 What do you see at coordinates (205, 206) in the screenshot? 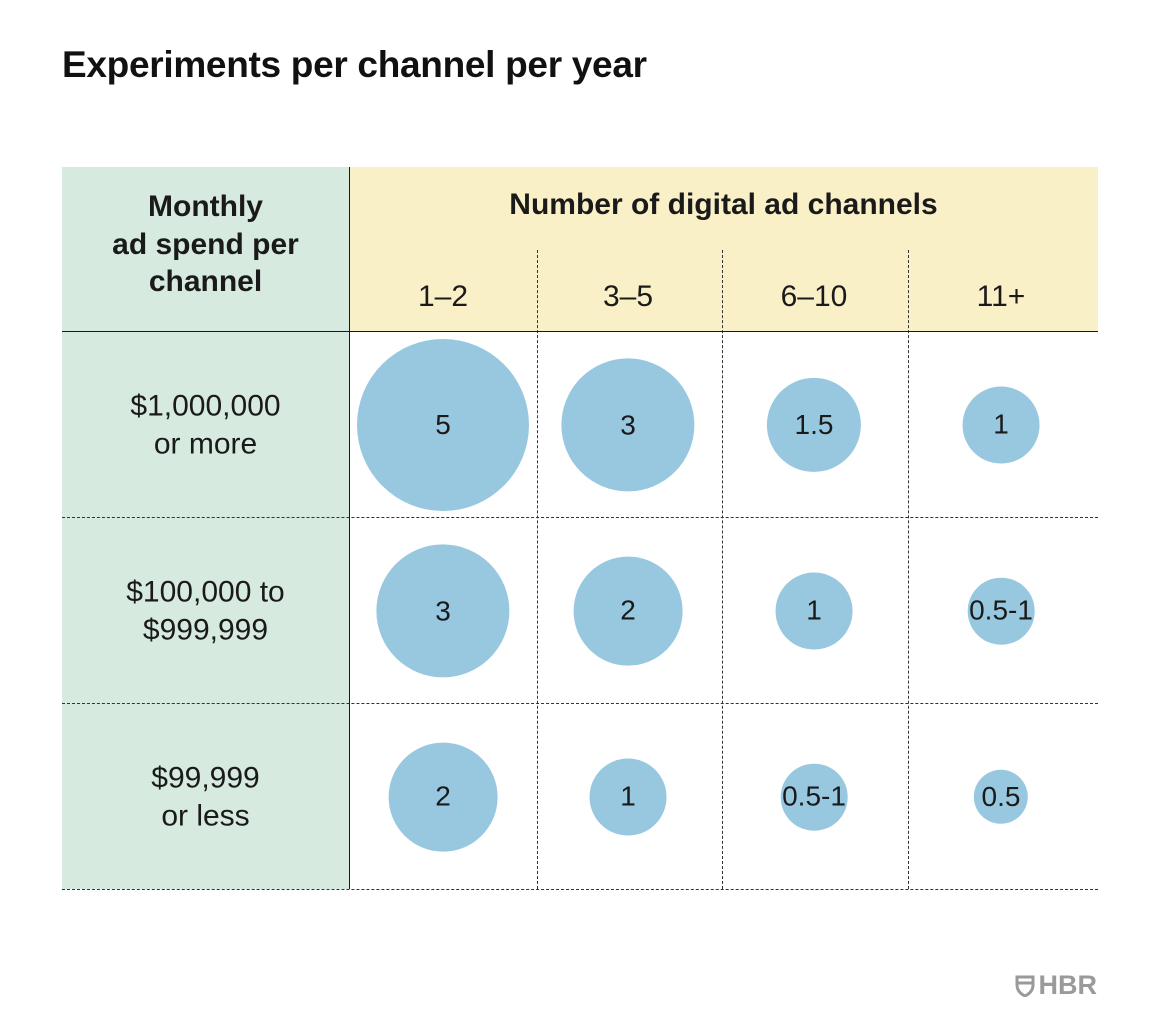
I see `row-header-line: Monthly` at bounding box center [205, 206].